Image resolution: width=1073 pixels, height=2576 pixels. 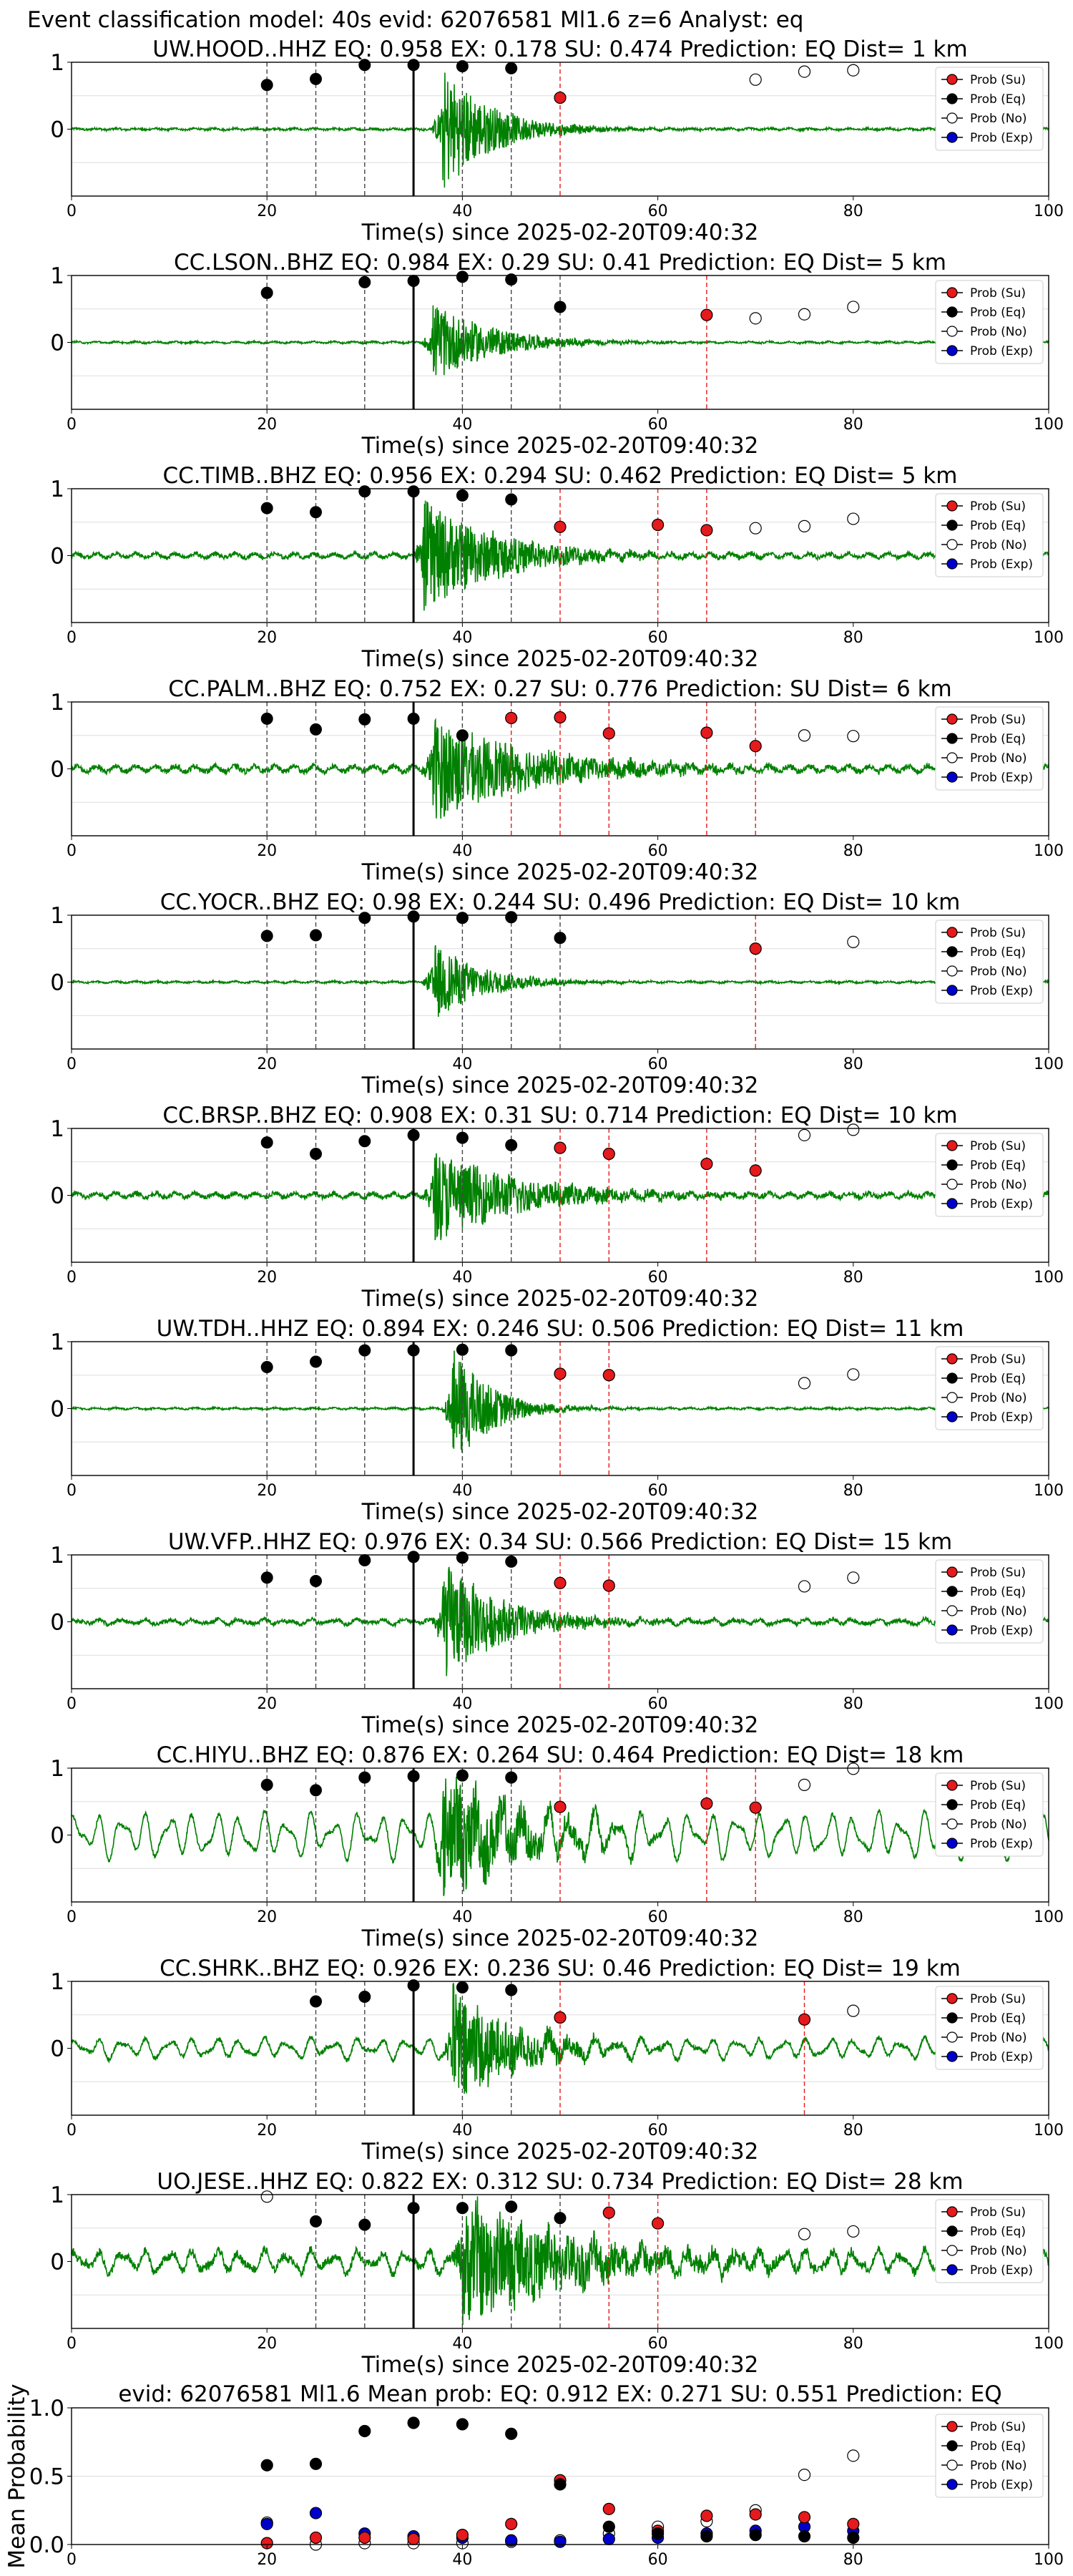 What do you see at coordinates (462, 425) in the screenshot?
I see `panel-2-xtick-label: 40` at bounding box center [462, 425].